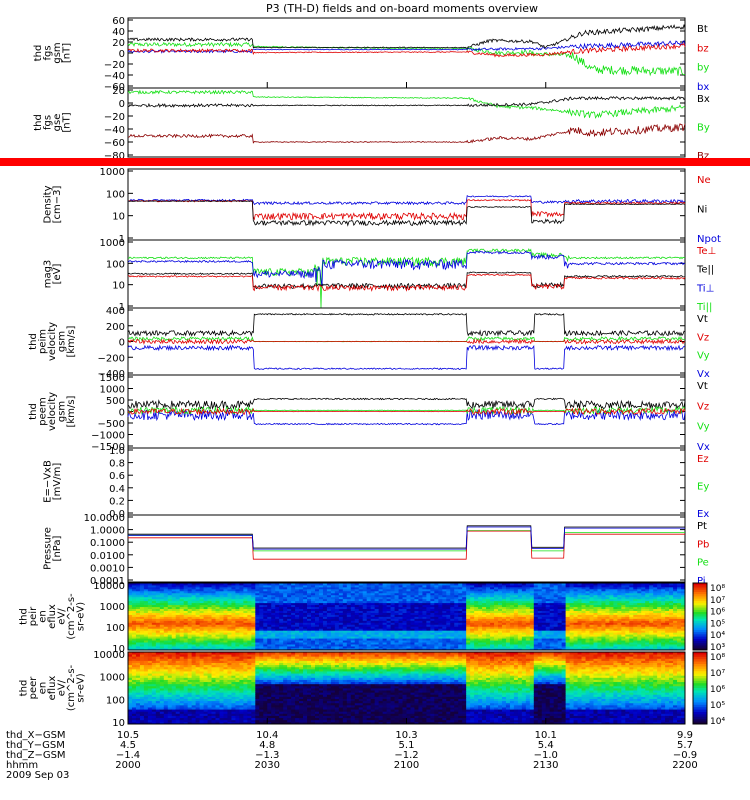 This screenshot has height=800, width=750. What do you see at coordinates (704, 307) in the screenshot?
I see `legend-entry: Ti||` at bounding box center [704, 307].